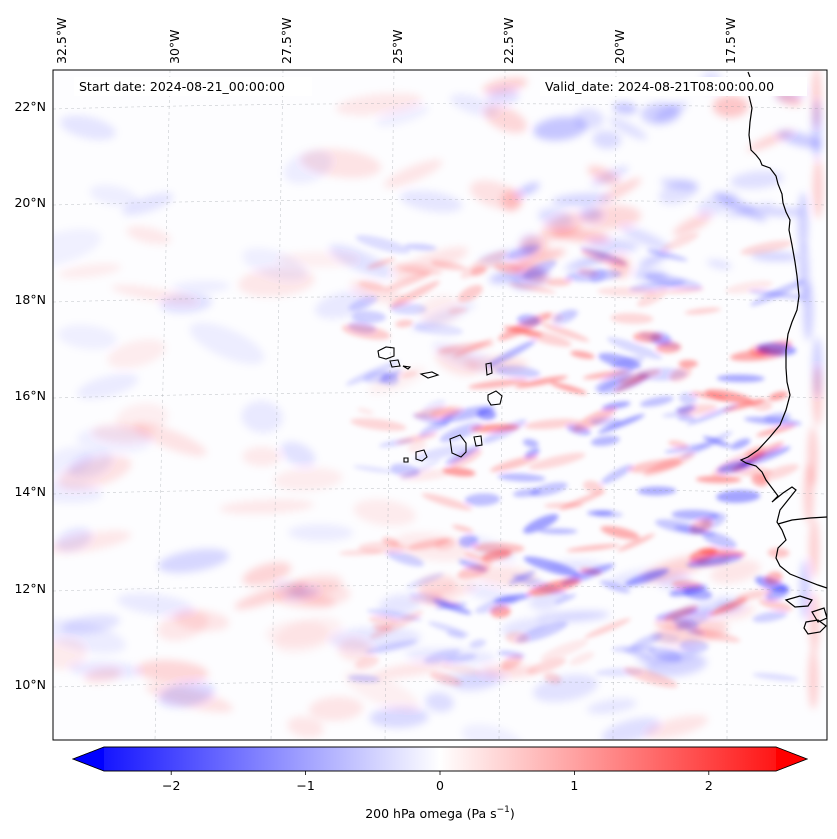 This screenshot has width=837, height=839. I want to click on longitude-label: 32.5°W, so click(61, 41).